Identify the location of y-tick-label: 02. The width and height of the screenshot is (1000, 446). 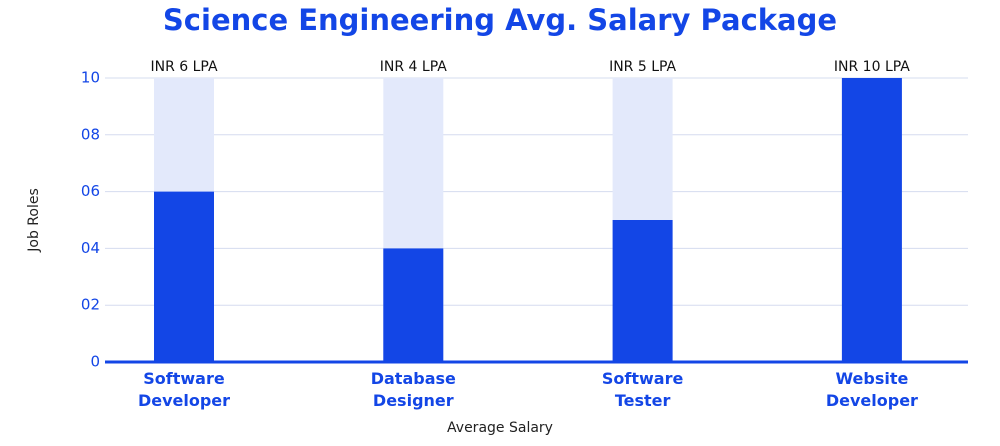
(90, 305).